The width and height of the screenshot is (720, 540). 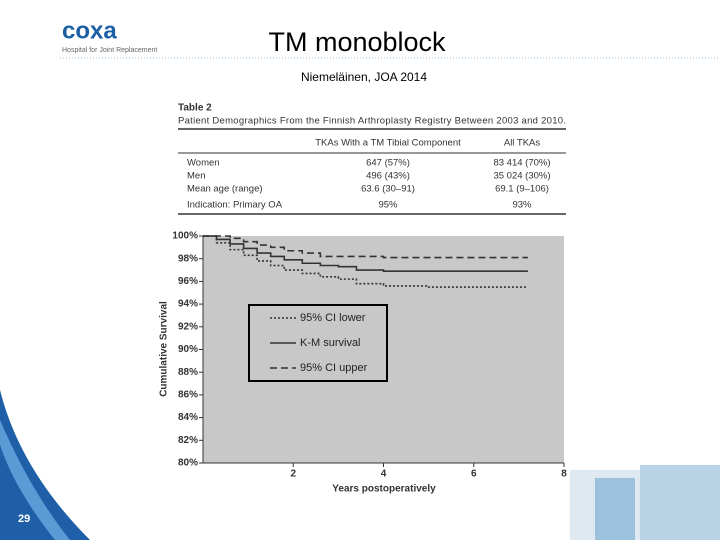 I want to click on x-tick-label: 6, so click(x=474, y=474).